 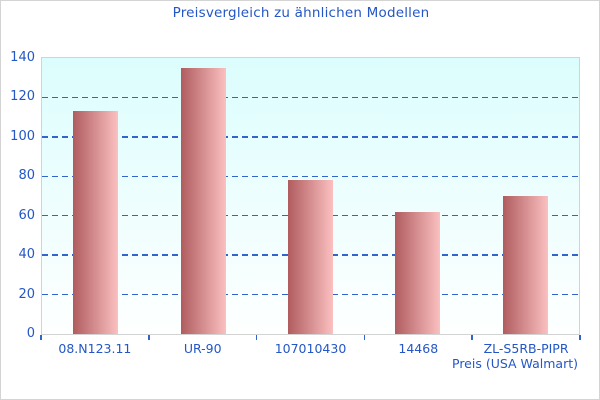 What do you see at coordinates (26, 255) in the screenshot?
I see `y-tick-label-40: 40` at bounding box center [26, 255].